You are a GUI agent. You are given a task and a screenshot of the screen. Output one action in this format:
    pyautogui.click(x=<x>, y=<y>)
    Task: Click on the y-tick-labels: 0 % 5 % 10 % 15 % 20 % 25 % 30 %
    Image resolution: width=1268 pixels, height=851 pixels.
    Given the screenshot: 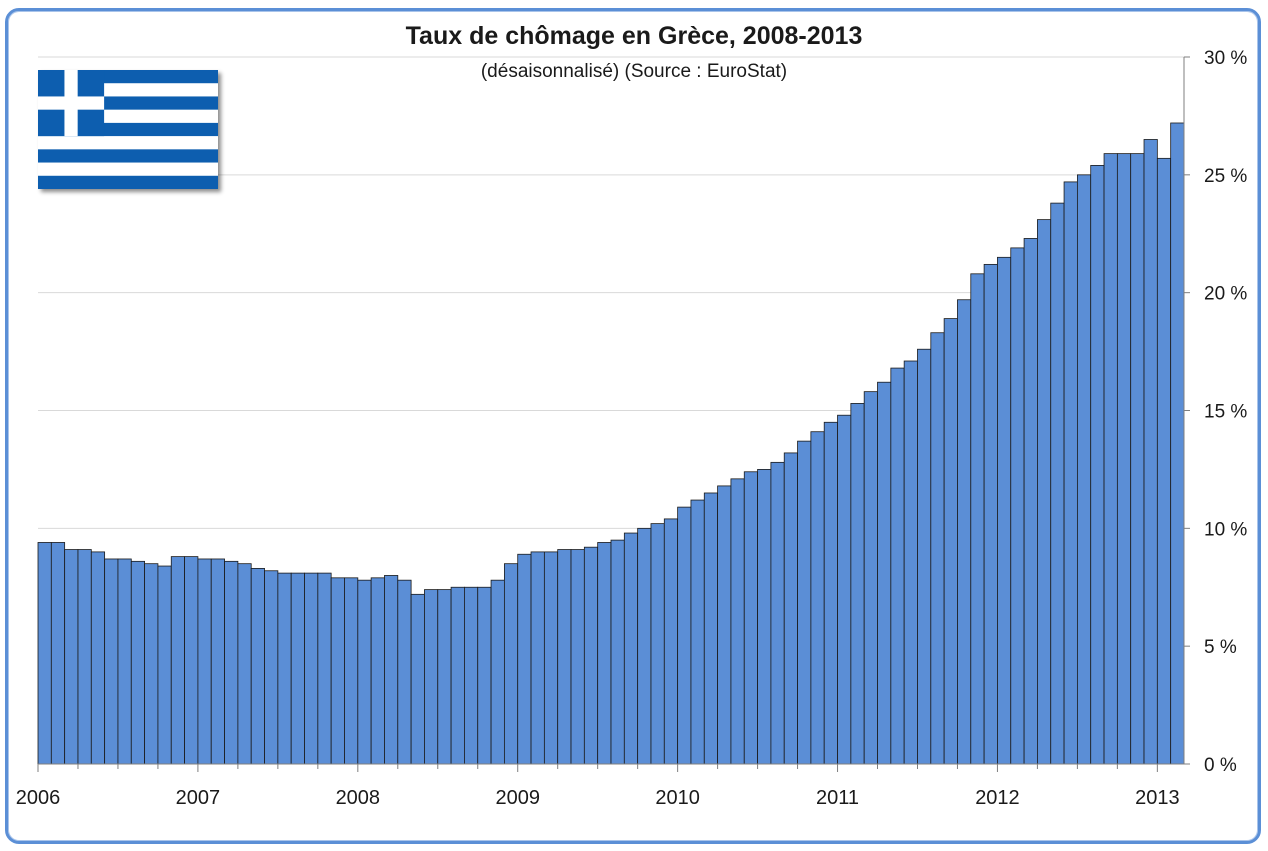 What is the action you would take?
    pyautogui.click(x=1225, y=412)
    